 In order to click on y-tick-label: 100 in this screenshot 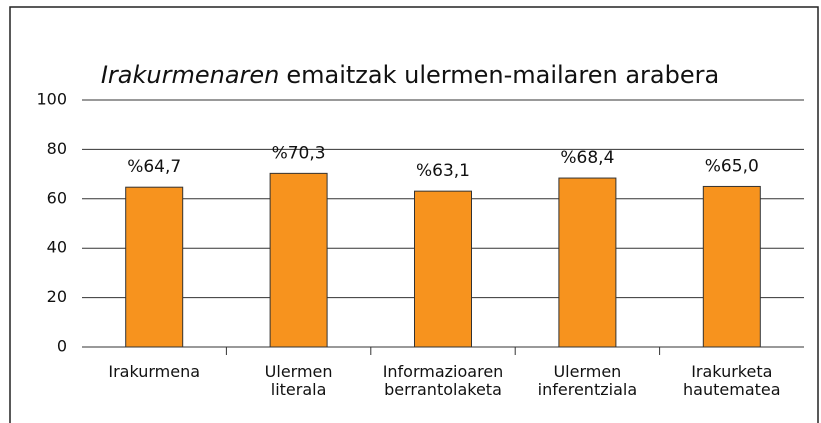, I will do `click(51, 99)`.